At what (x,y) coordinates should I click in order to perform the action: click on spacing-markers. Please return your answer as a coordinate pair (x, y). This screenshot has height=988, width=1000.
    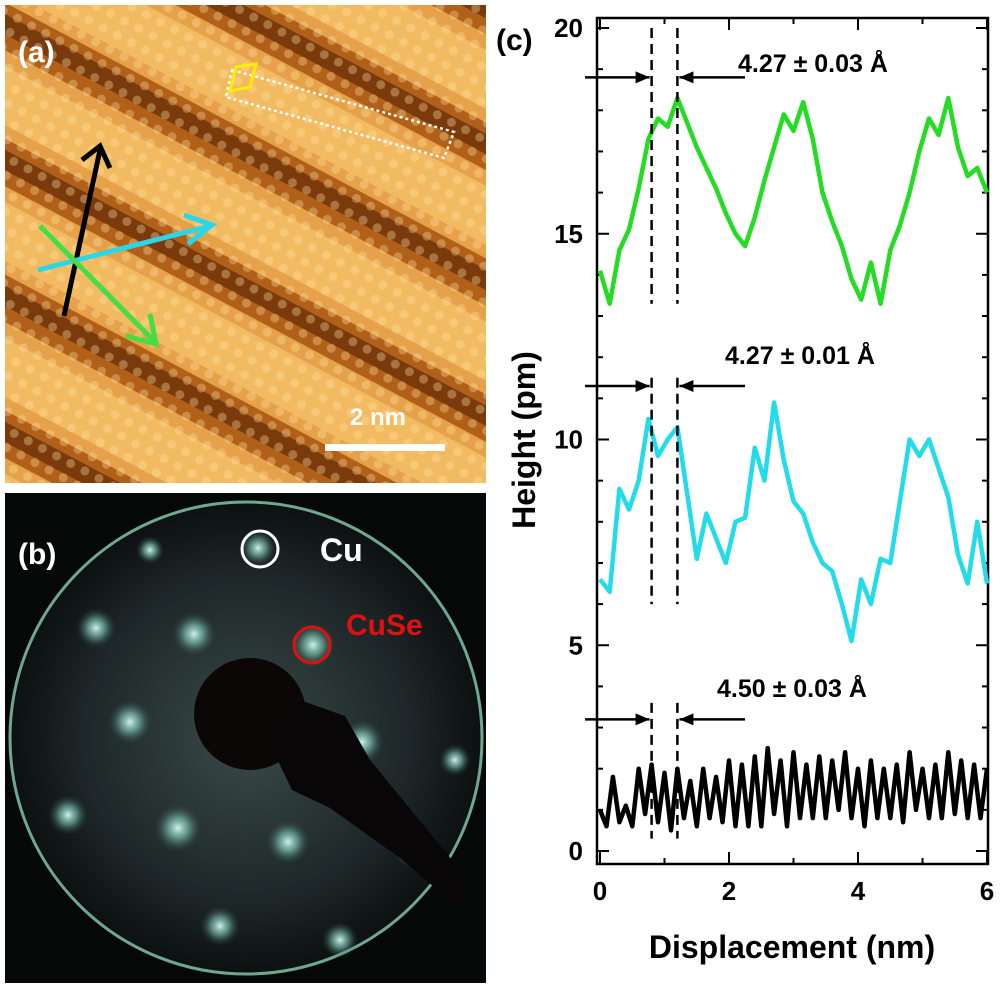
    Looking at the image, I should click on (665, 433).